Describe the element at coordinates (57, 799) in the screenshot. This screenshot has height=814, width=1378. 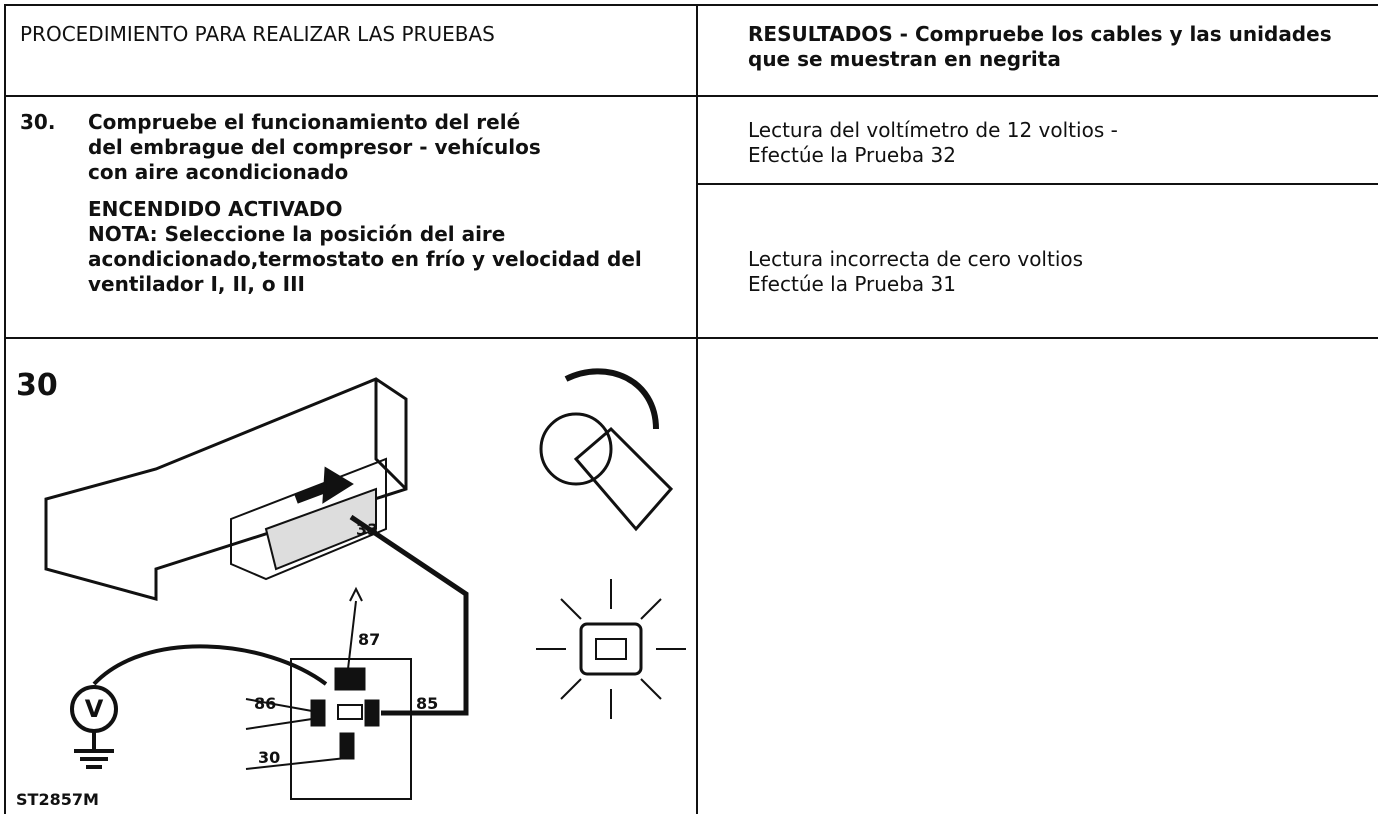
I see `figure-code: ST2857M` at that location.